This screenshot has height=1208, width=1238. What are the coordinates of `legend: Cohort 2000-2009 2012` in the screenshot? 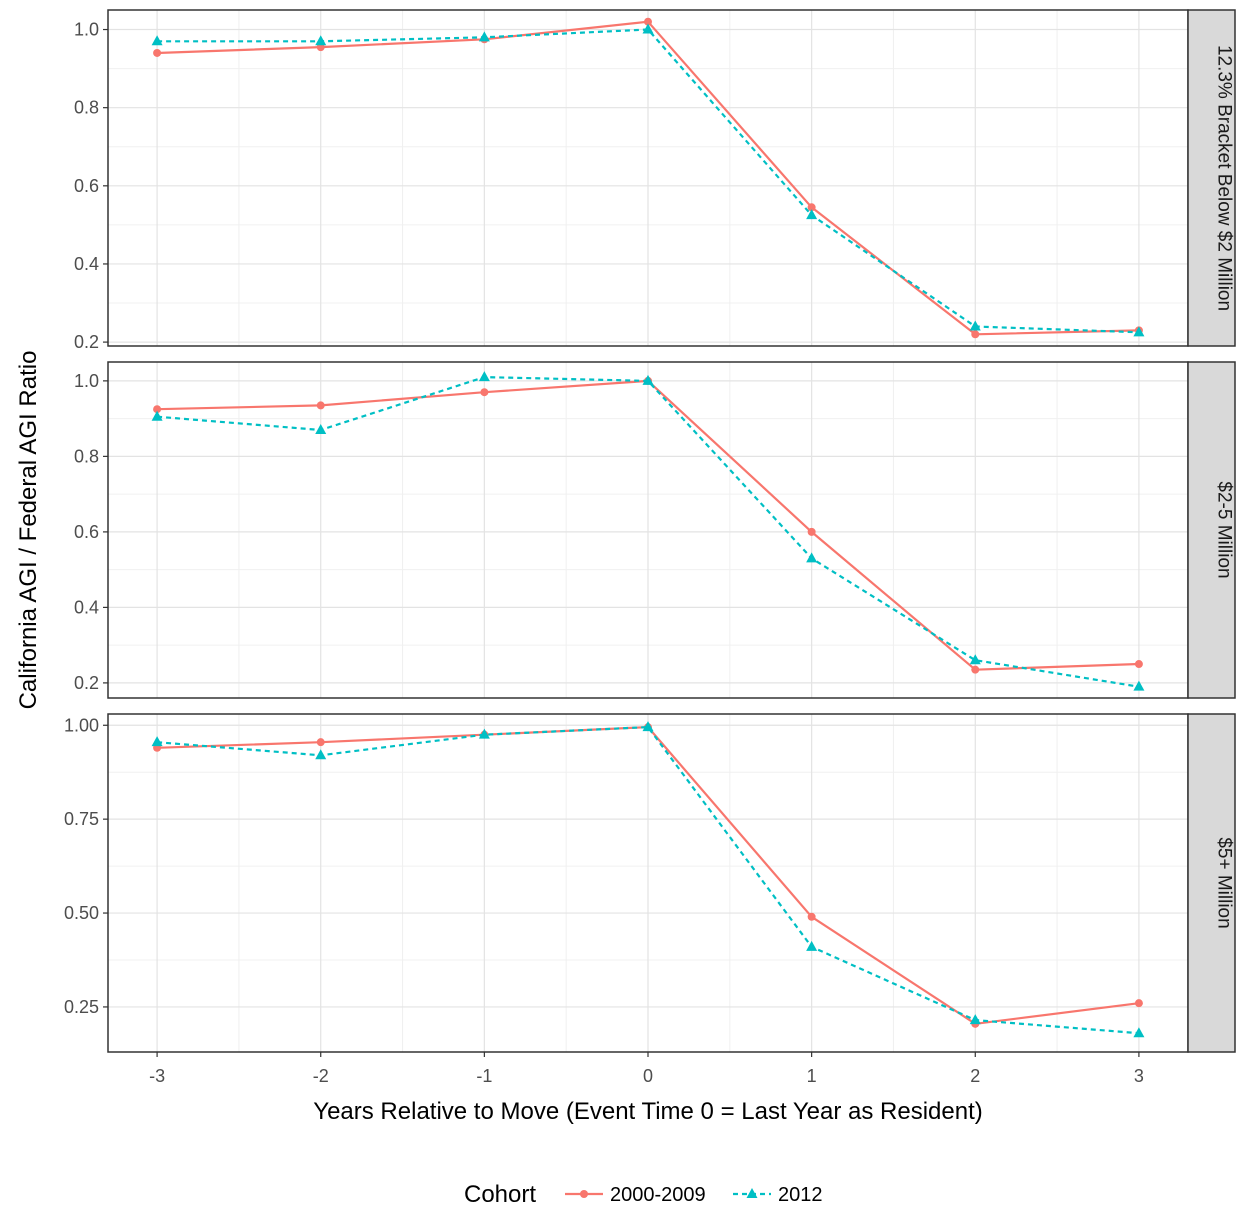 It's located at (643, 1194).